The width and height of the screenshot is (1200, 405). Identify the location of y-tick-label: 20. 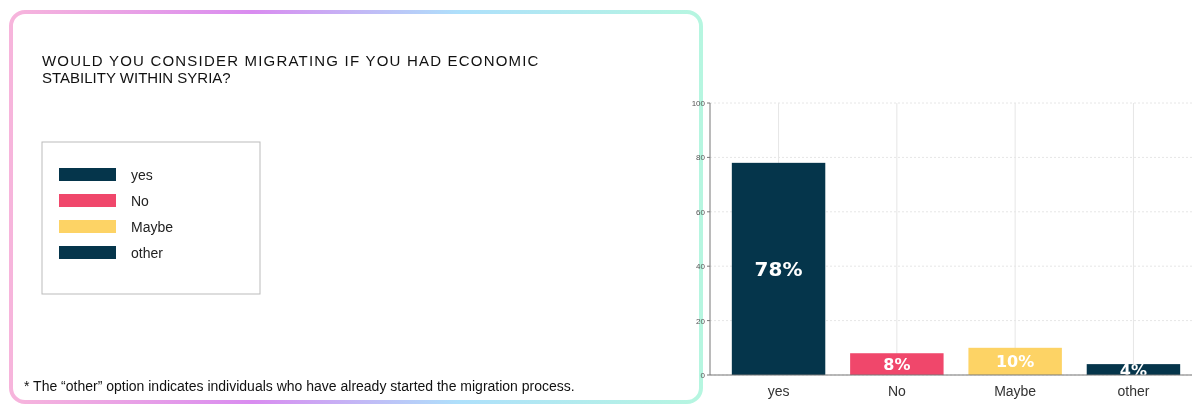
(701, 321).